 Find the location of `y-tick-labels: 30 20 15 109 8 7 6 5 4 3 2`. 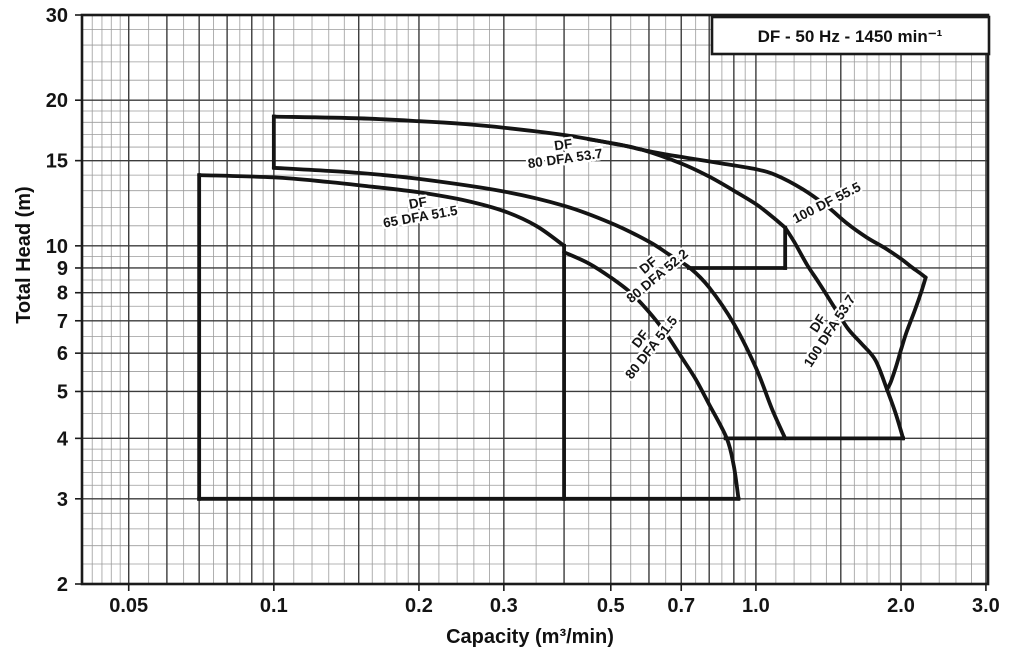

y-tick-labels: 30 20 15 109 8 7 6 5 4 3 2 is located at coordinates (57, 300).